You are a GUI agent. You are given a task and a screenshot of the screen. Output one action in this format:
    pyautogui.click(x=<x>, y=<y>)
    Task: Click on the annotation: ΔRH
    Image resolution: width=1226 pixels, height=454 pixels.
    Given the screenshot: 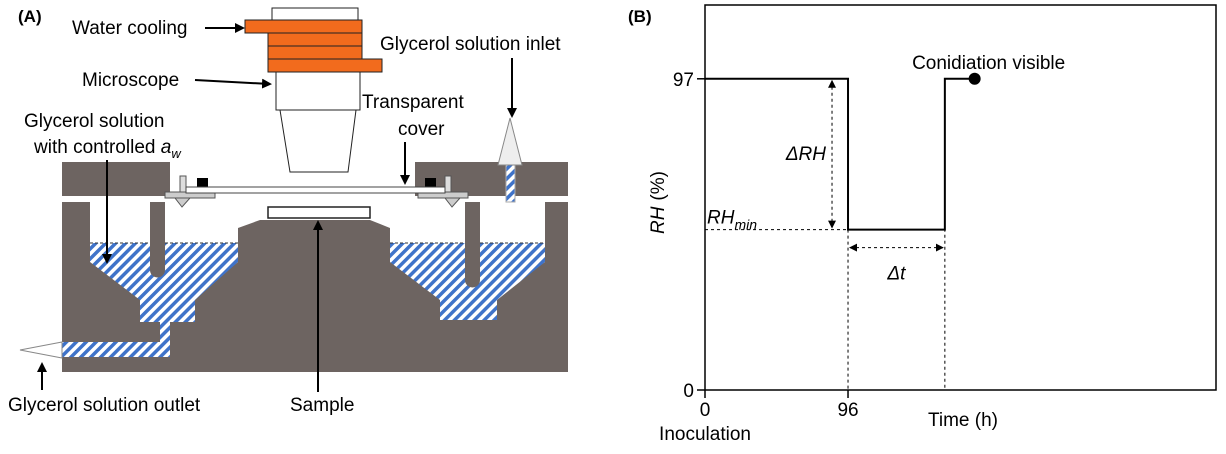 What is the action you would take?
    pyautogui.click(x=805, y=154)
    